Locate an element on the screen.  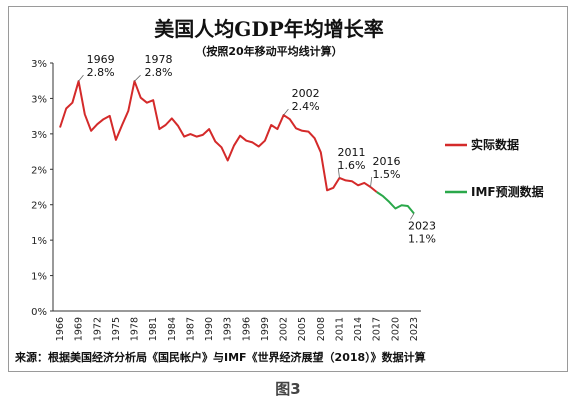
x-tick-label: 2017 is located at coordinates (377, 329).